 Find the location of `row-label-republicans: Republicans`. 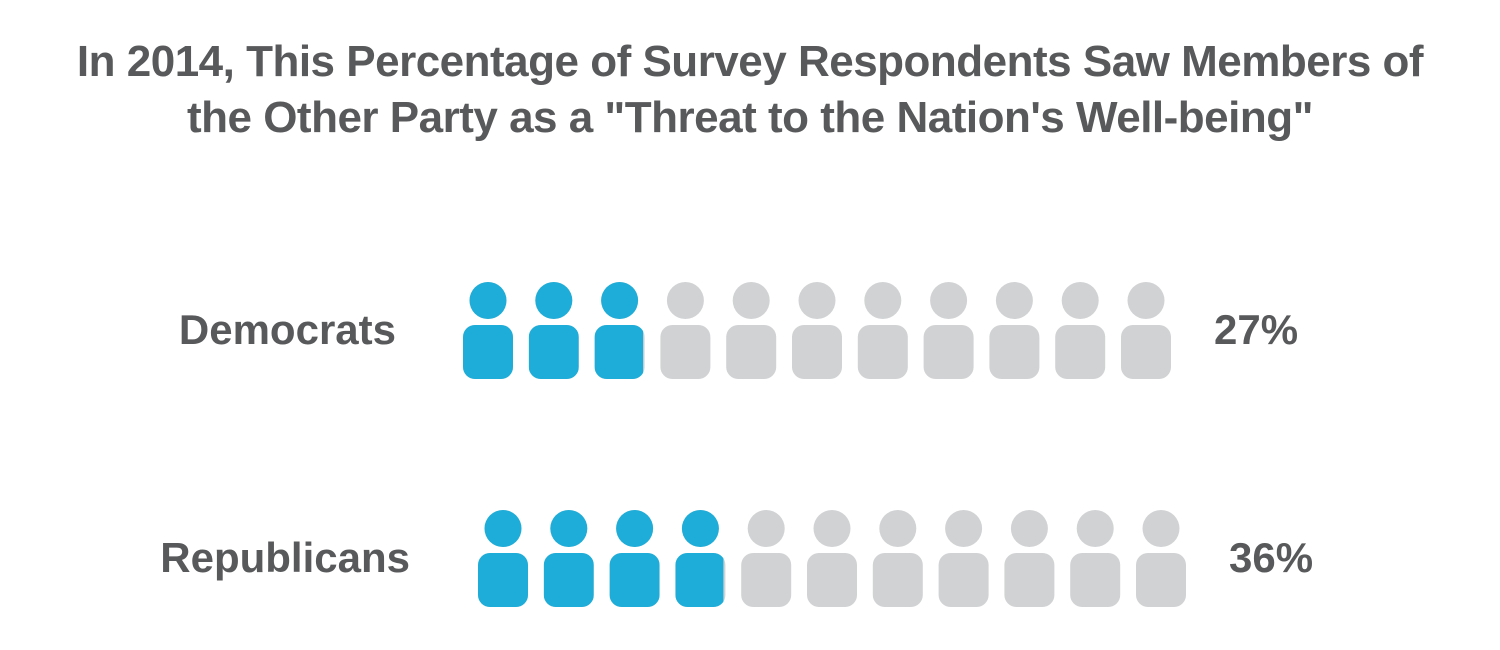

row-label-republicans: Republicans is located at coordinates (285, 557).